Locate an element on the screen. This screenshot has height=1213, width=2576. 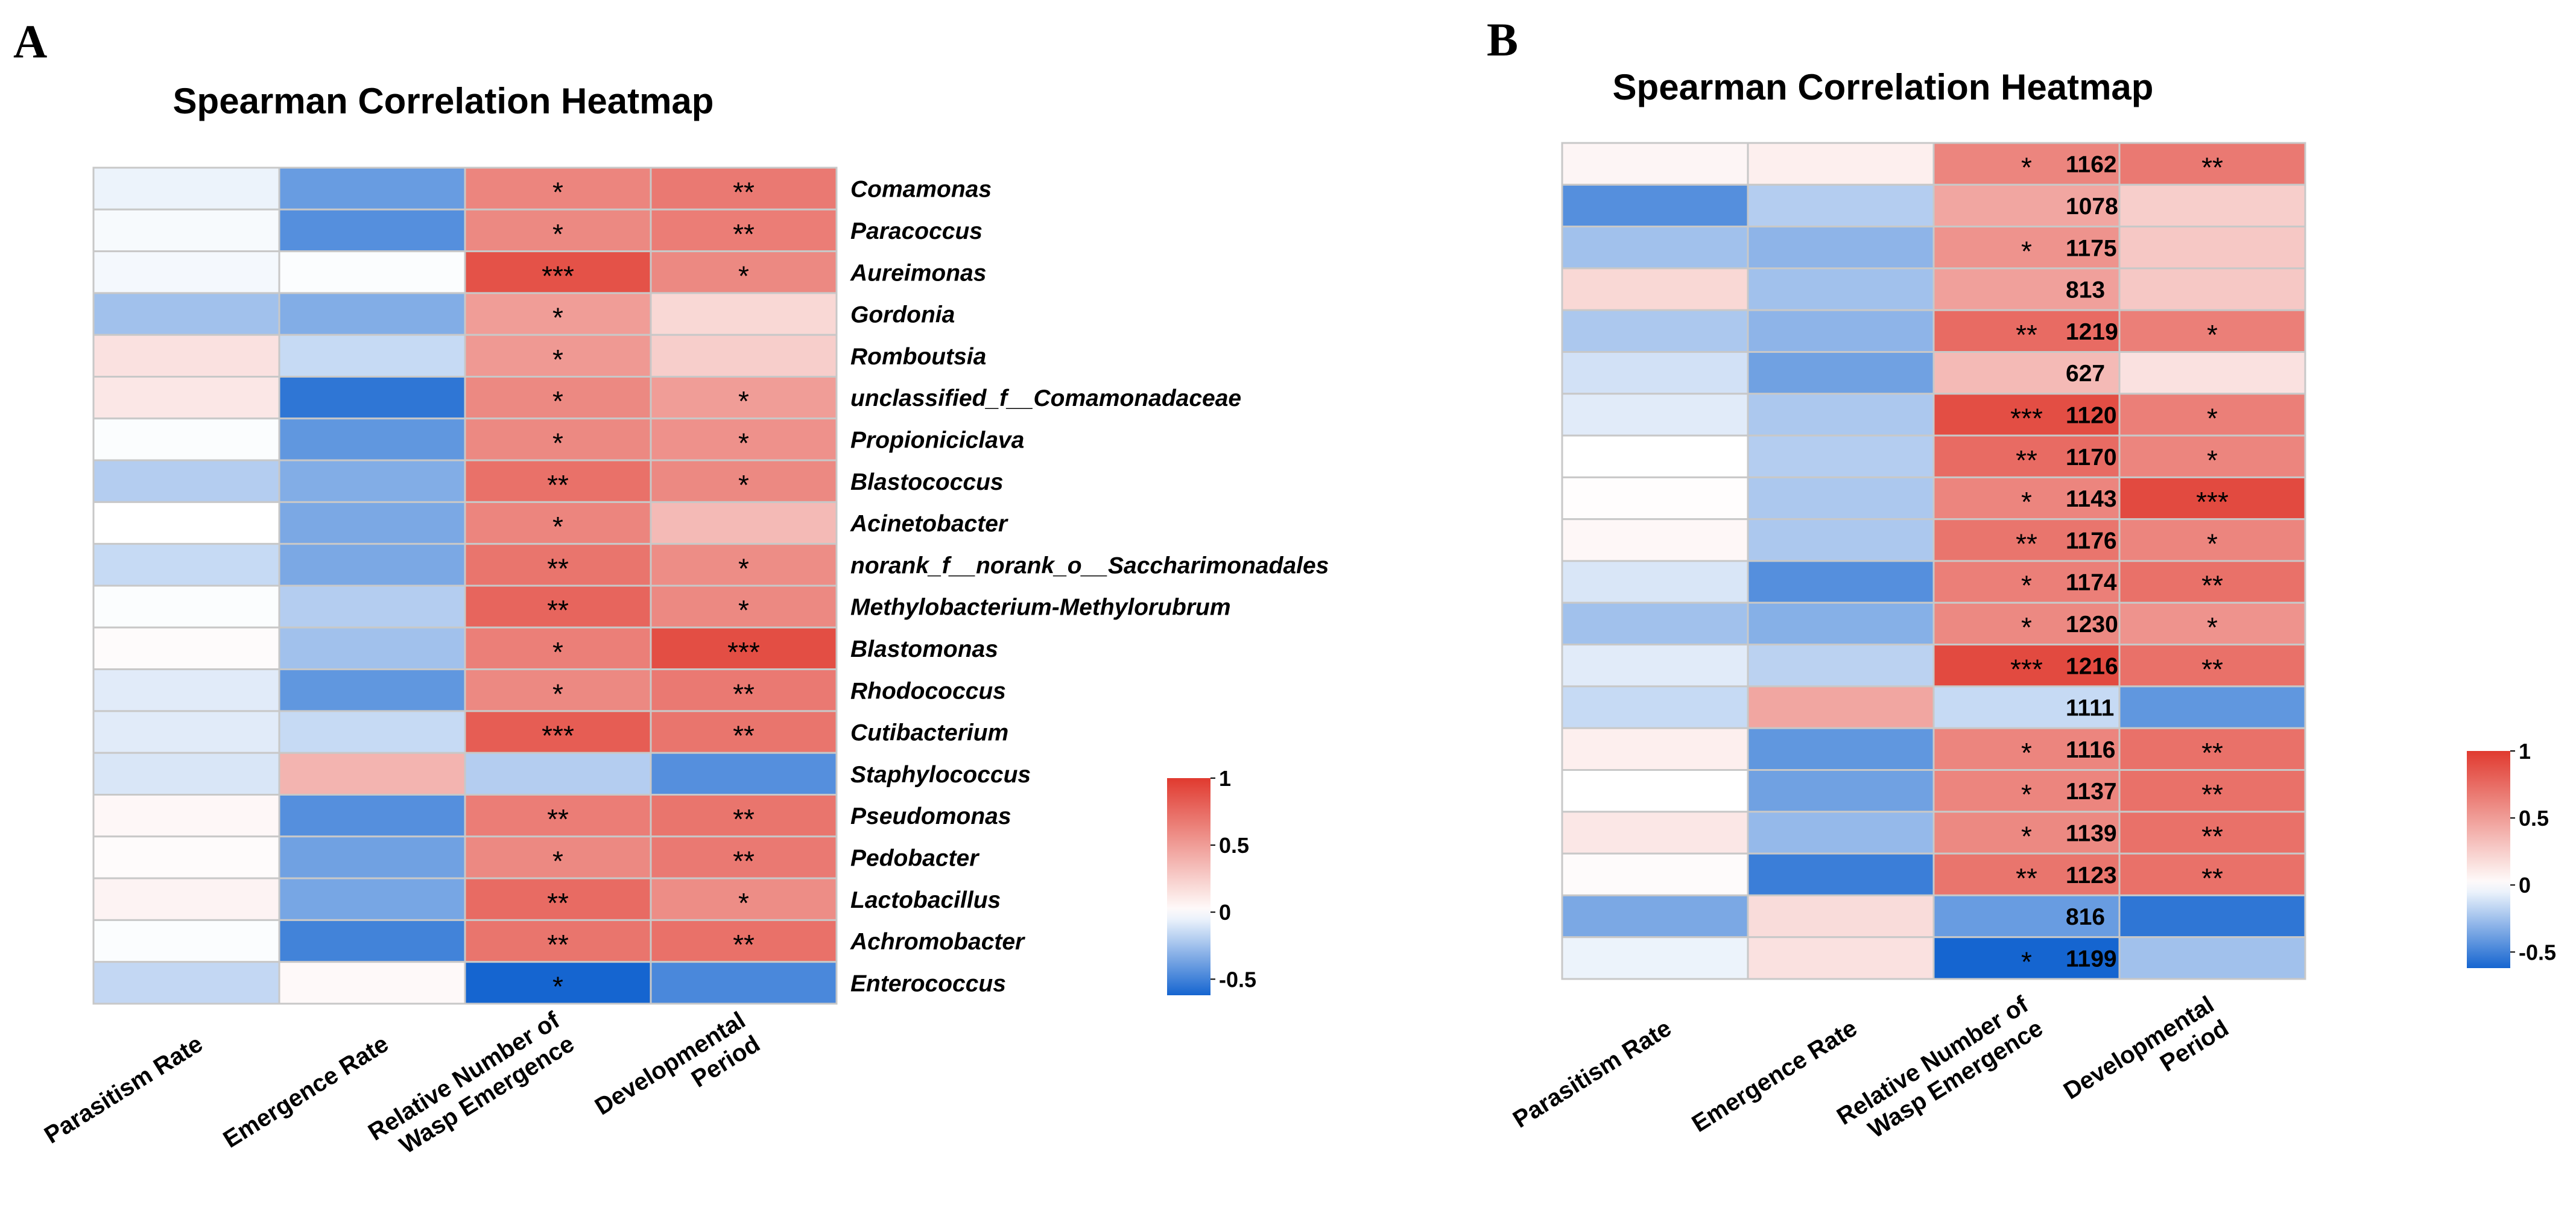
row-label: Aureimonas is located at coordinates (918, 273).